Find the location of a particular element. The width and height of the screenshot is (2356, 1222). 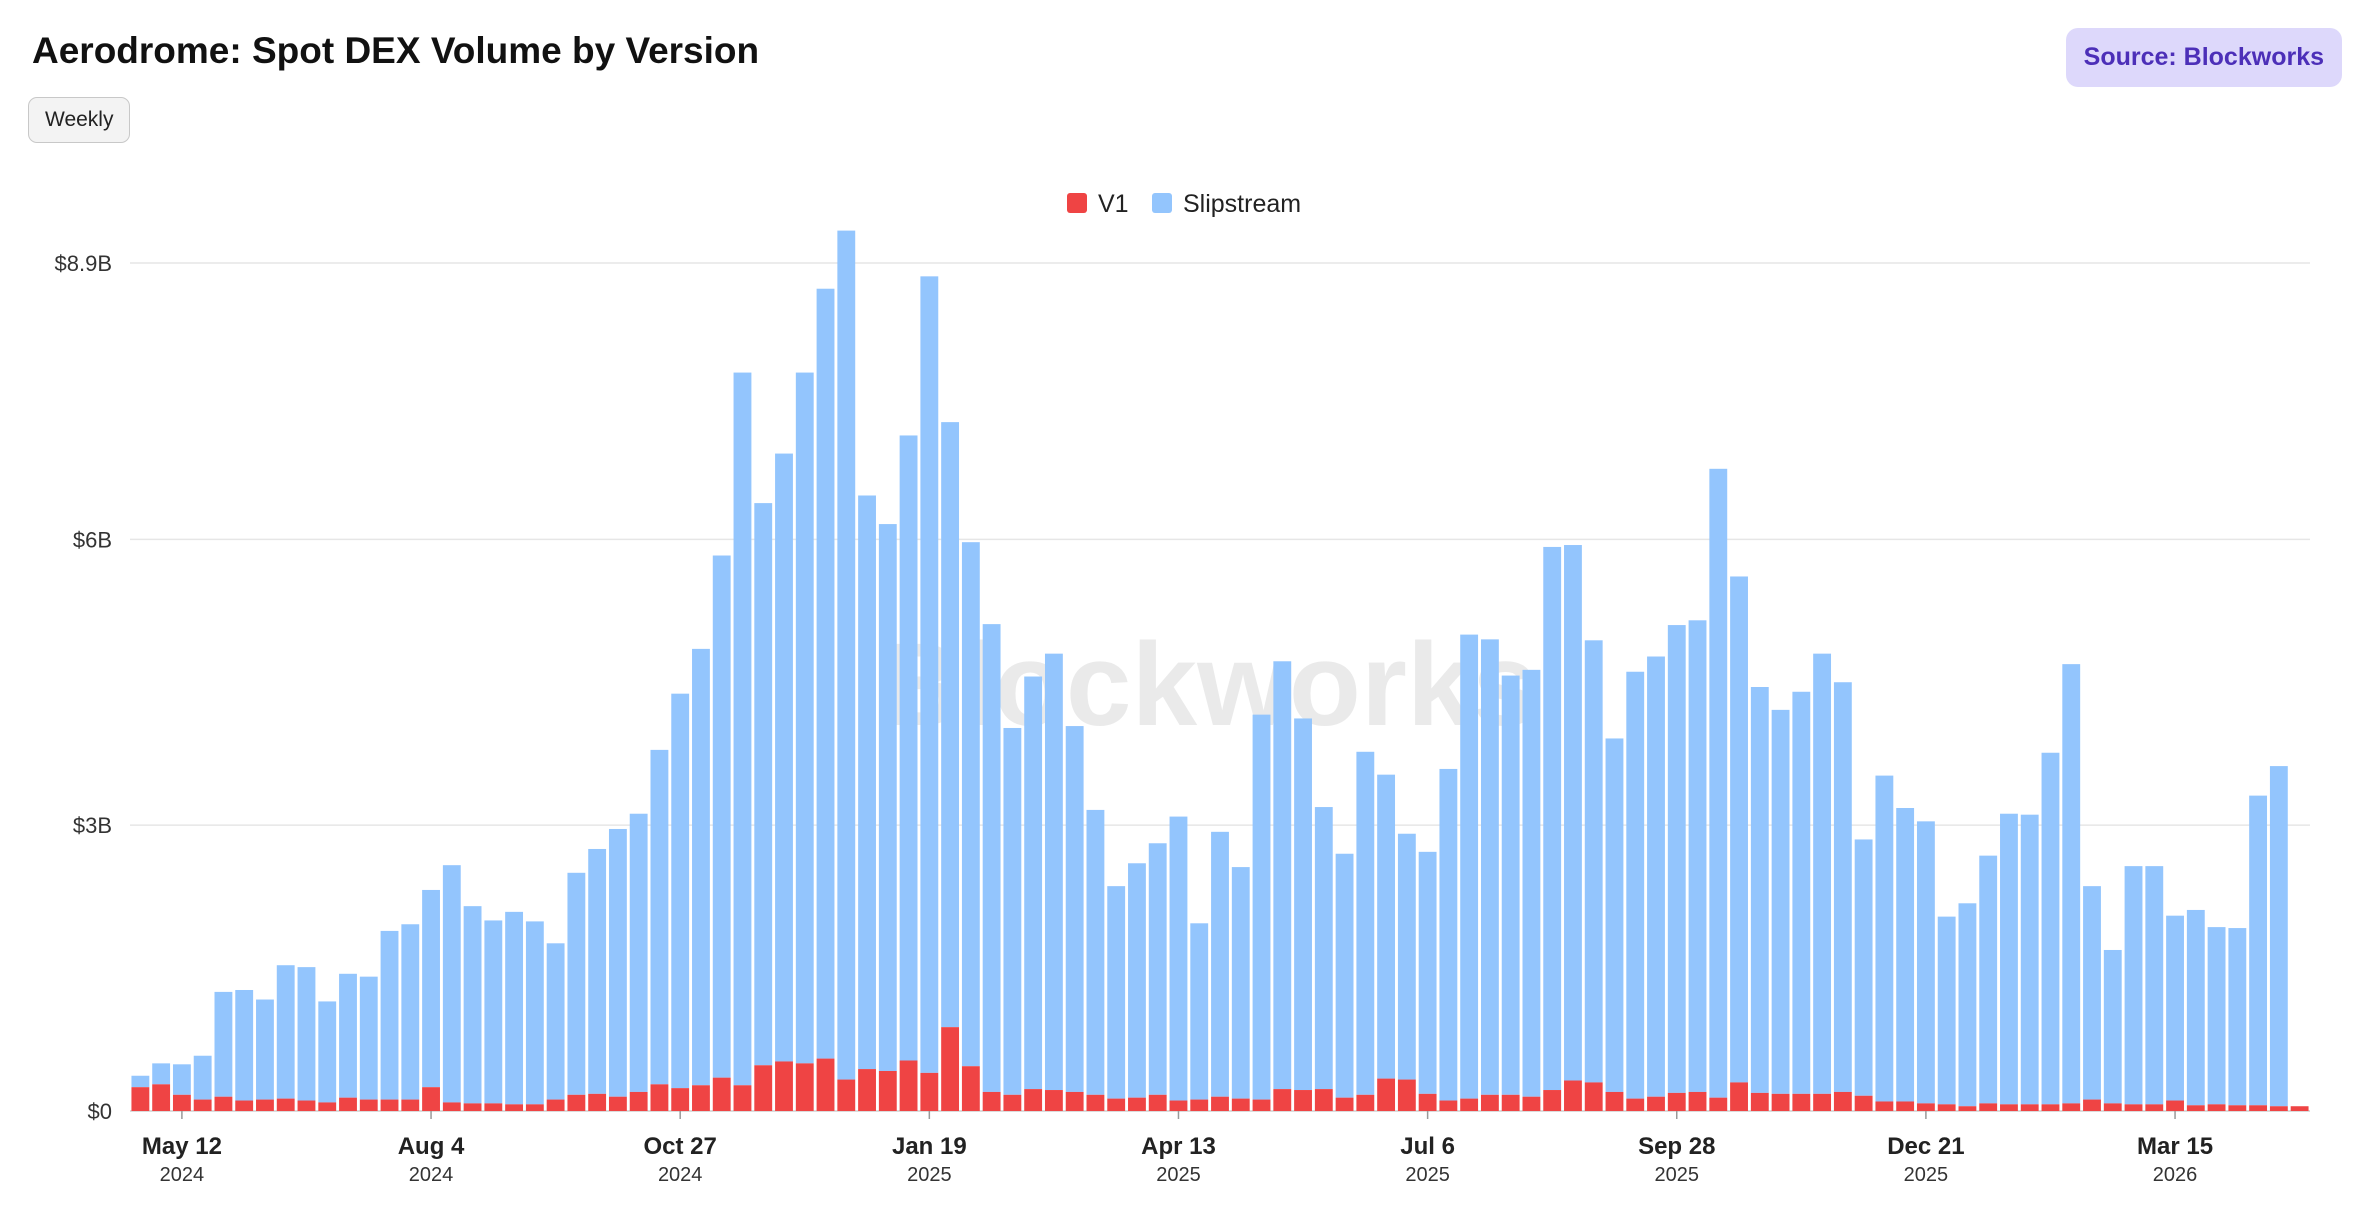

legend-label-slipstream: Slipstream is located at coordinates (1242, 204).